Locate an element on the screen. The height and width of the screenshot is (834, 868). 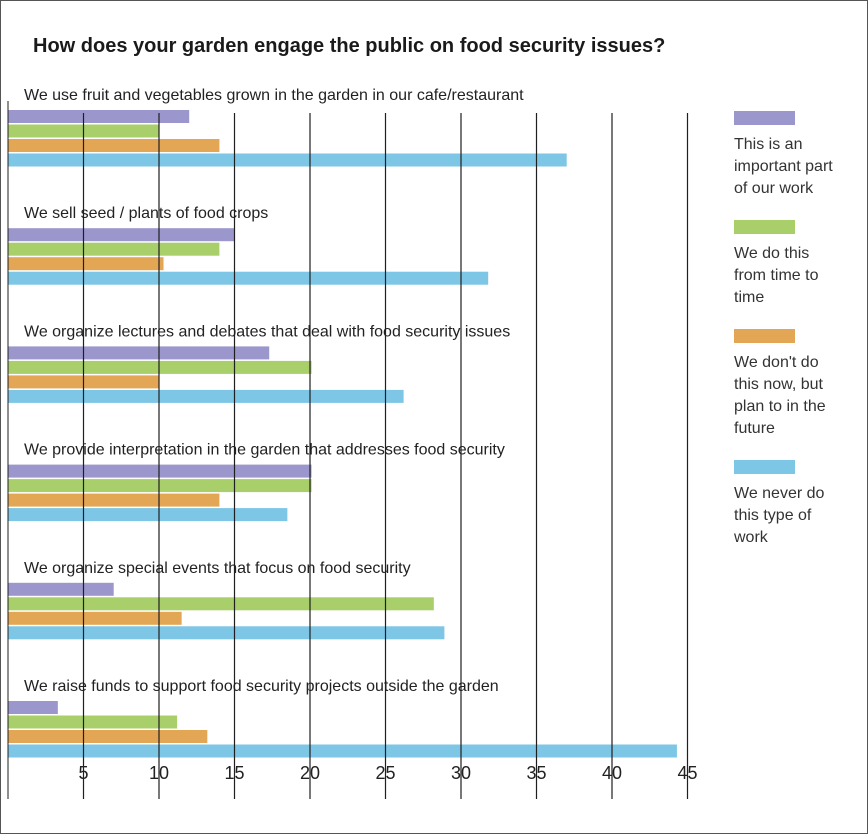
legend-label-line: important part is located at coordinates (783, 166).